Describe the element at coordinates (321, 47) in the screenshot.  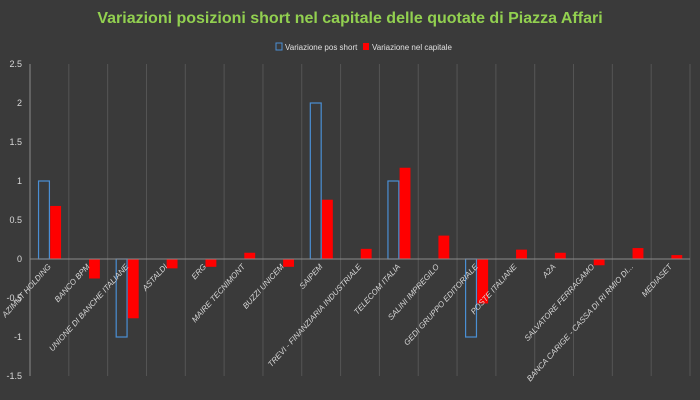
I see `legend-label-short: Variazione pos short` at that location.